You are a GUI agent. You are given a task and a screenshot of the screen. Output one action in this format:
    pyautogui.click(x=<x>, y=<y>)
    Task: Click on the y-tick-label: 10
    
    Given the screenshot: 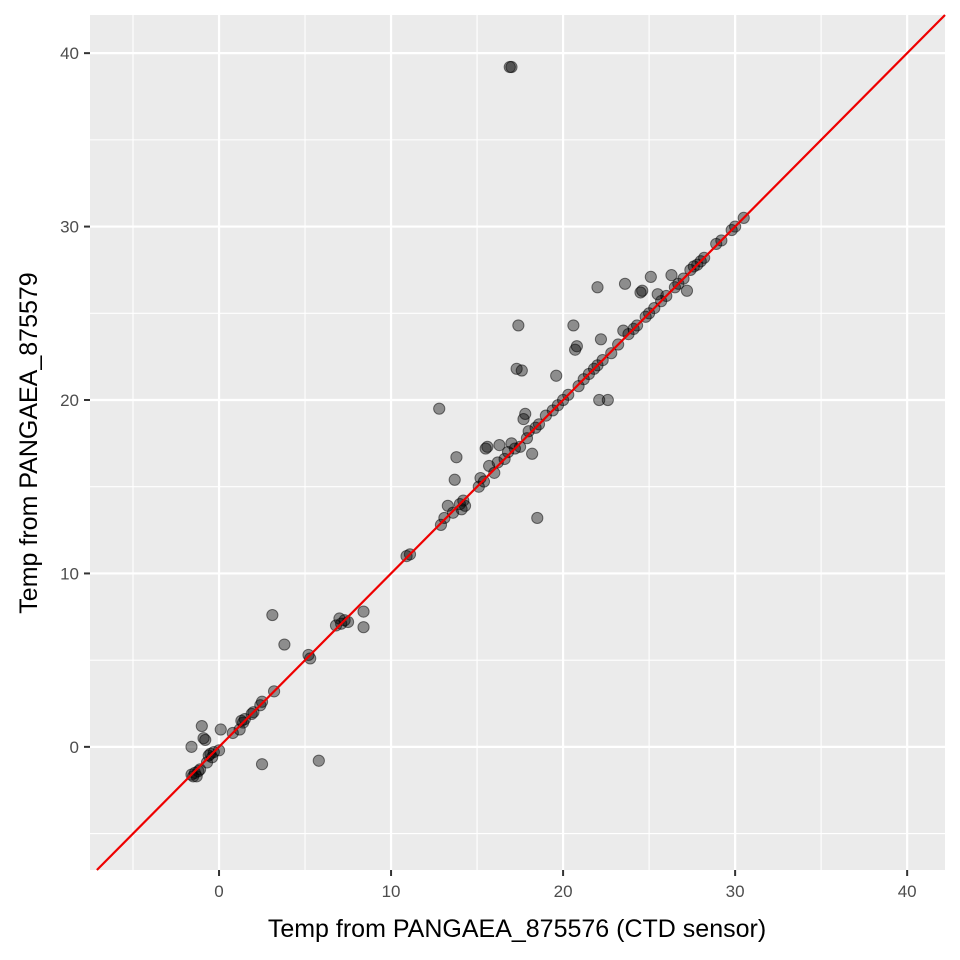 What is the action you would take?
    pyautogui.click(x=69, y=573)
    